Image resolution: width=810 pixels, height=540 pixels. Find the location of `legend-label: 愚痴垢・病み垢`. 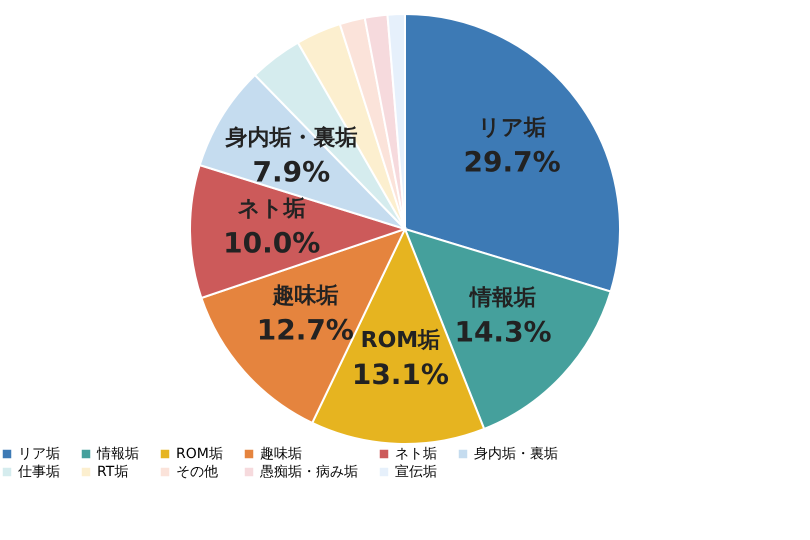

legend-label: 愚痴垢・病み垢 is located at coordinates (308, 472).